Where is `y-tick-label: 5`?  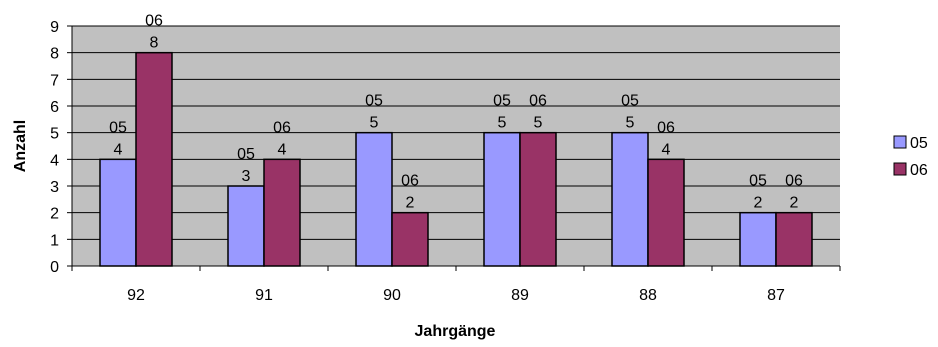 y-tick-label: 5 is located at coordinates (54, 134).